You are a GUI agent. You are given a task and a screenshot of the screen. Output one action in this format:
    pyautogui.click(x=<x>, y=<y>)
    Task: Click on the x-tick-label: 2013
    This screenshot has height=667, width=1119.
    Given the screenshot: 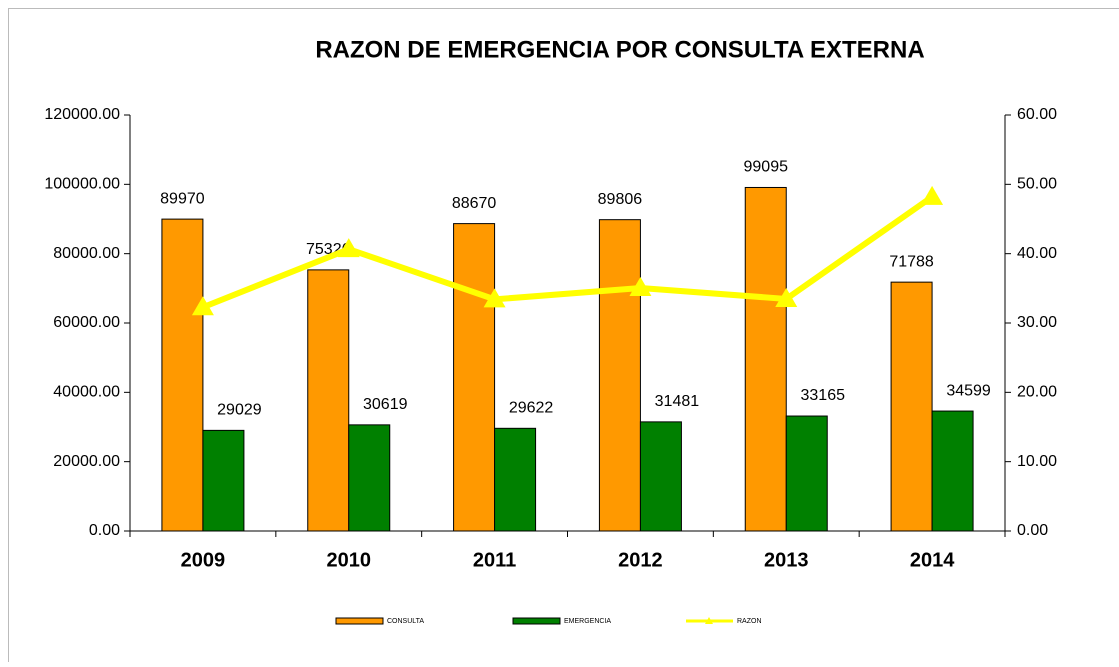 What is the action you would take?
    pyautogui.click(x=786, y=560)
    